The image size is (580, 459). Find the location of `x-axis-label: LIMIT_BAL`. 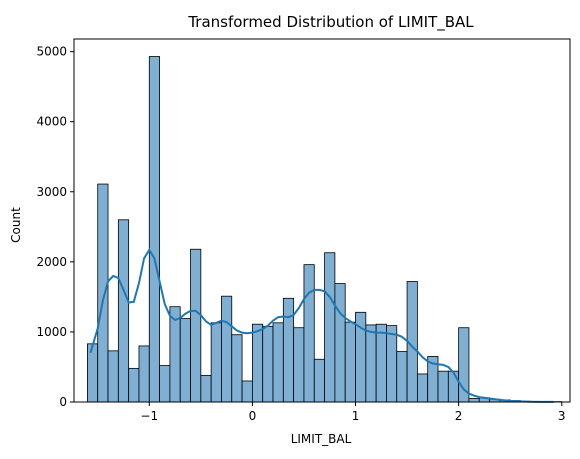

x-axis-label: LIMIT_BAL is located at coordinates (321, 439).